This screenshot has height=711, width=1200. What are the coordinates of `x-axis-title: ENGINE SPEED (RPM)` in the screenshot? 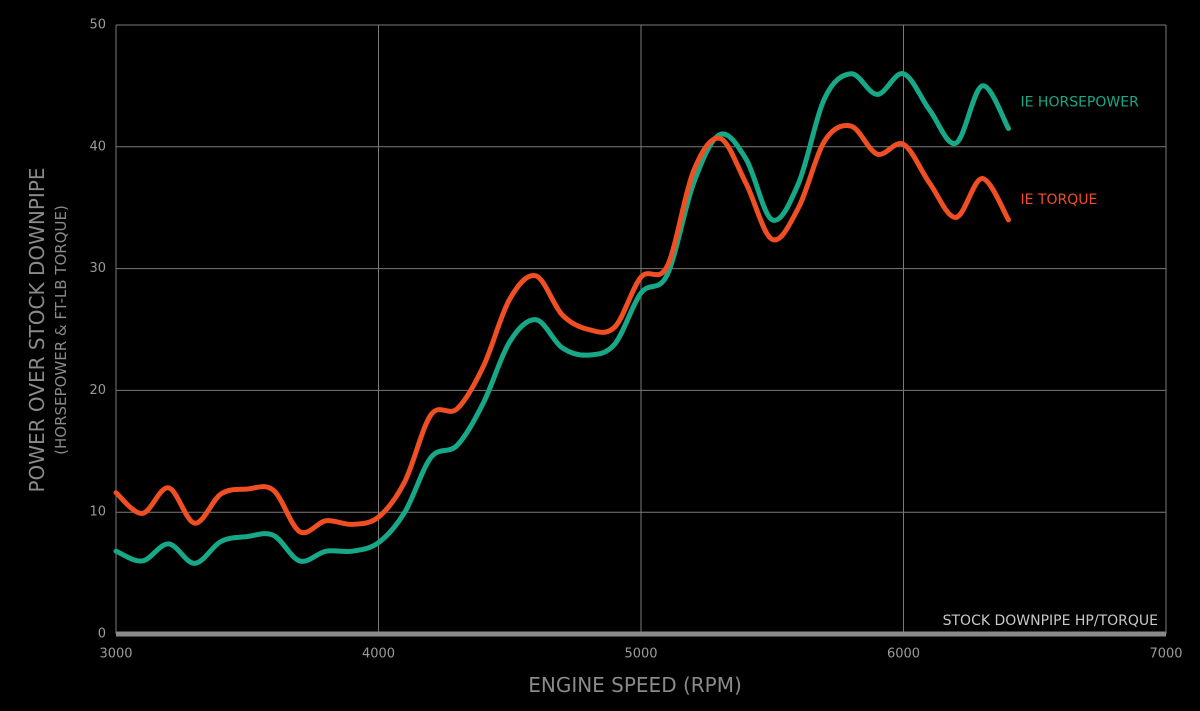 It's located at (635, 685).